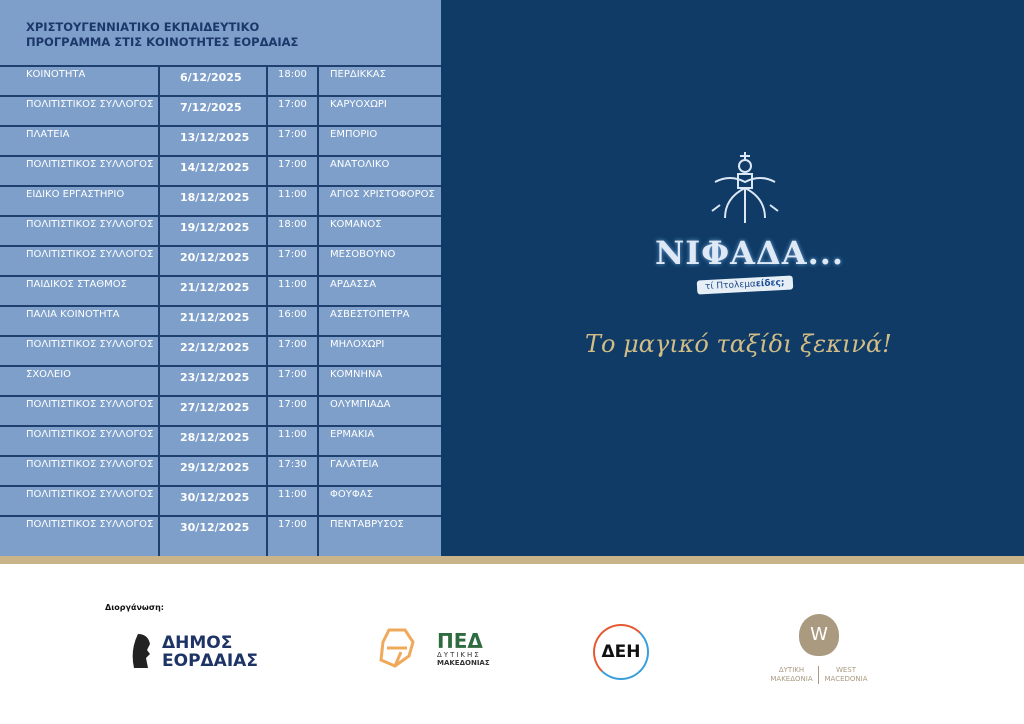 Image resolution: width=1024 pixels, height=724 pixels. What do you see at coordinates (197, 643) in the screenshot?
I see `logo-text: ΔΗΜΟΣ` at bounding box center [197, 643].